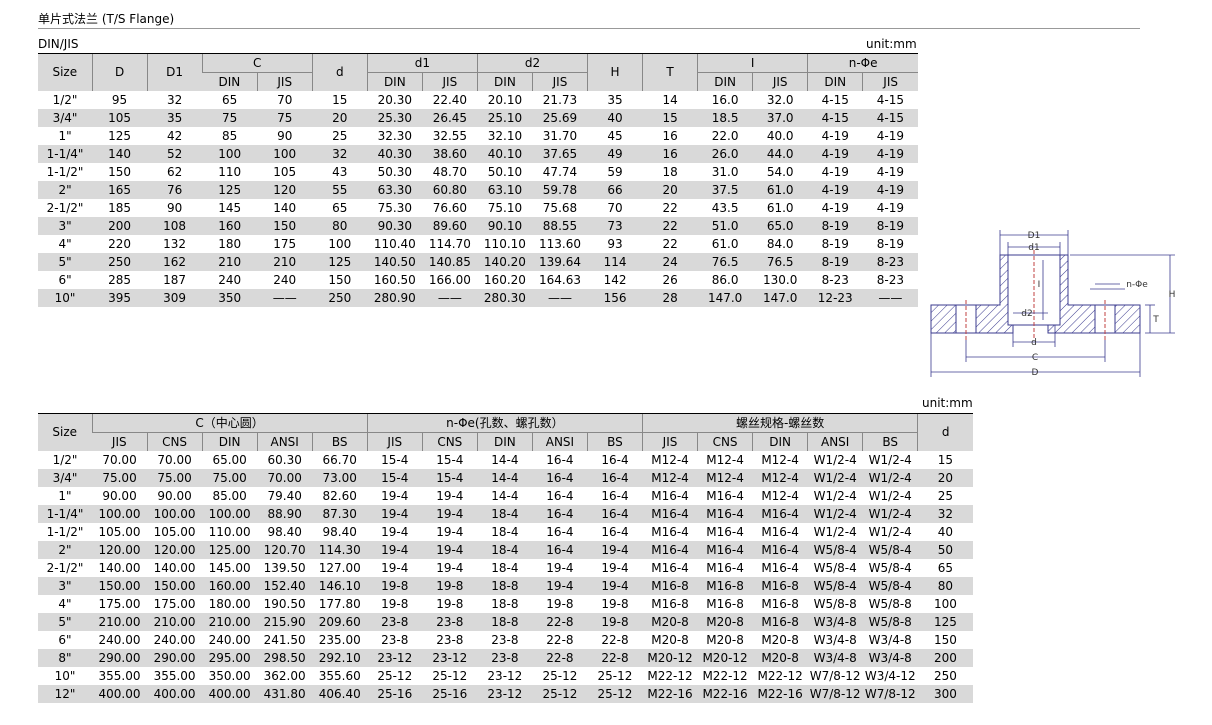  Describe the element at coordinates (505, 694) in the screenshot. I see `cell: 23-12` at that location.